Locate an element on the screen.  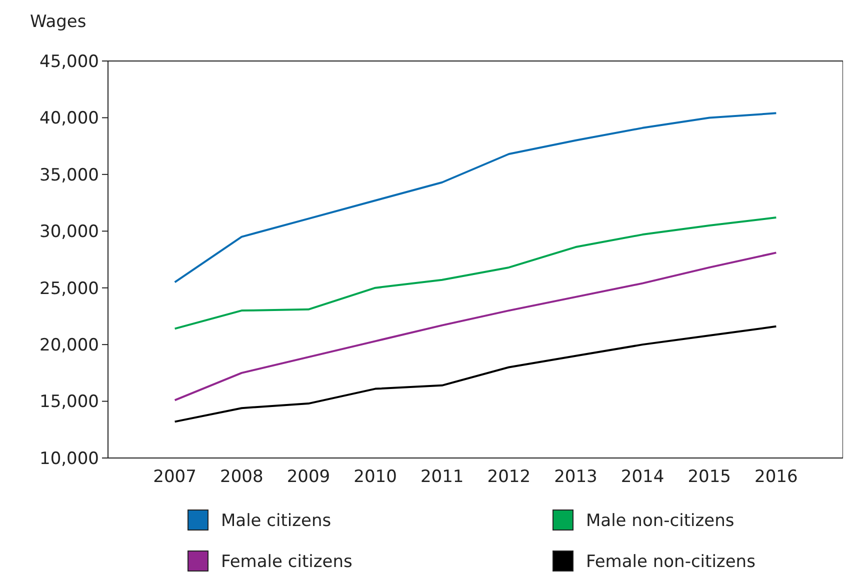
legend-label: Female non-citizens is located at coordinates (671, 562).